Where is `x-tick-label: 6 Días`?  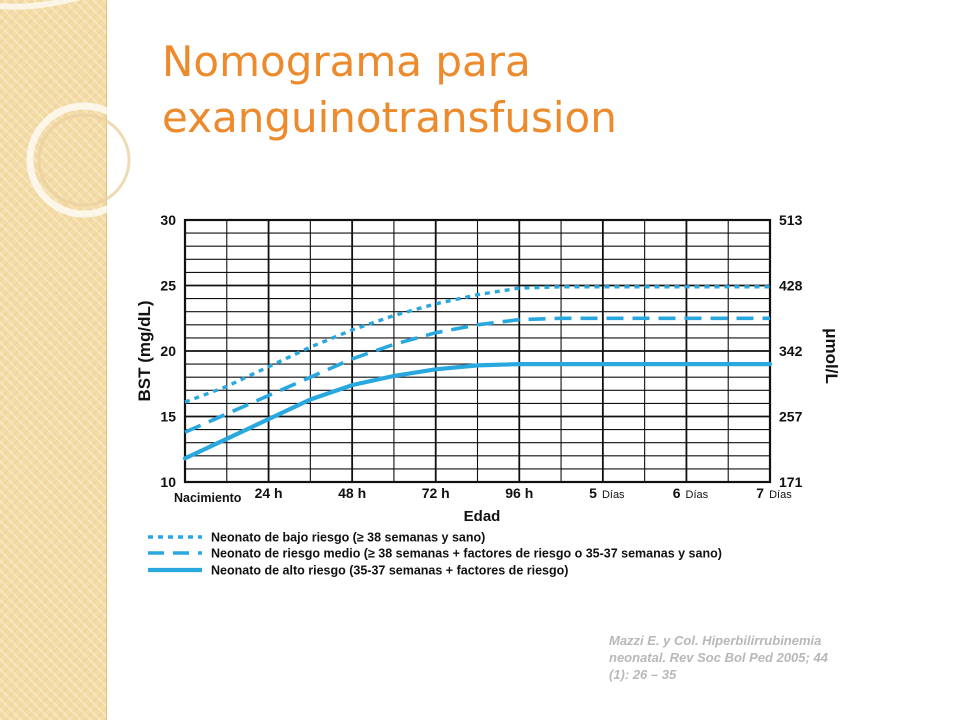
x-tick-label: 6 Días is located at coordinates (691, 493).